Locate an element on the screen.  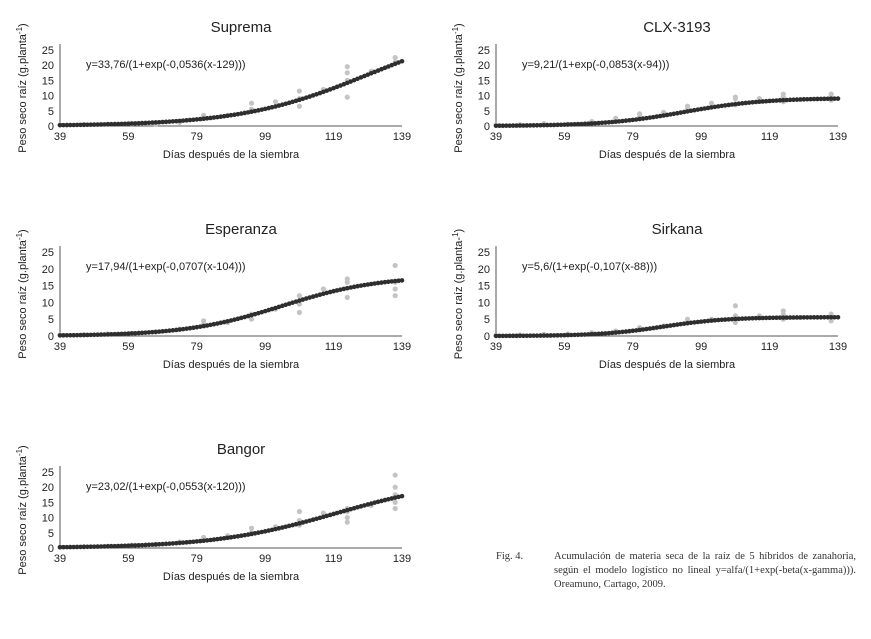
chart-esperanza-xtick-79: 79 is located at coordinates (197, 347).